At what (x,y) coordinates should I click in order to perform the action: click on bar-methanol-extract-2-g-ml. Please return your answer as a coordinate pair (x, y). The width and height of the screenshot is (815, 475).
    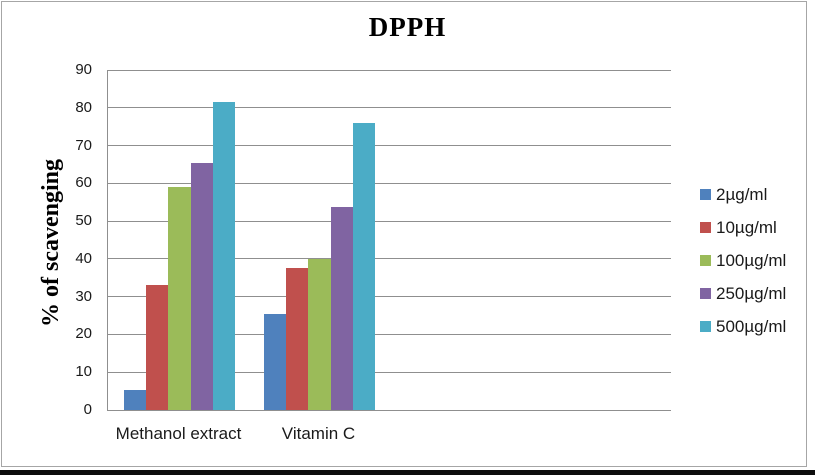
    Looking at the image, I should click on (134, 399).